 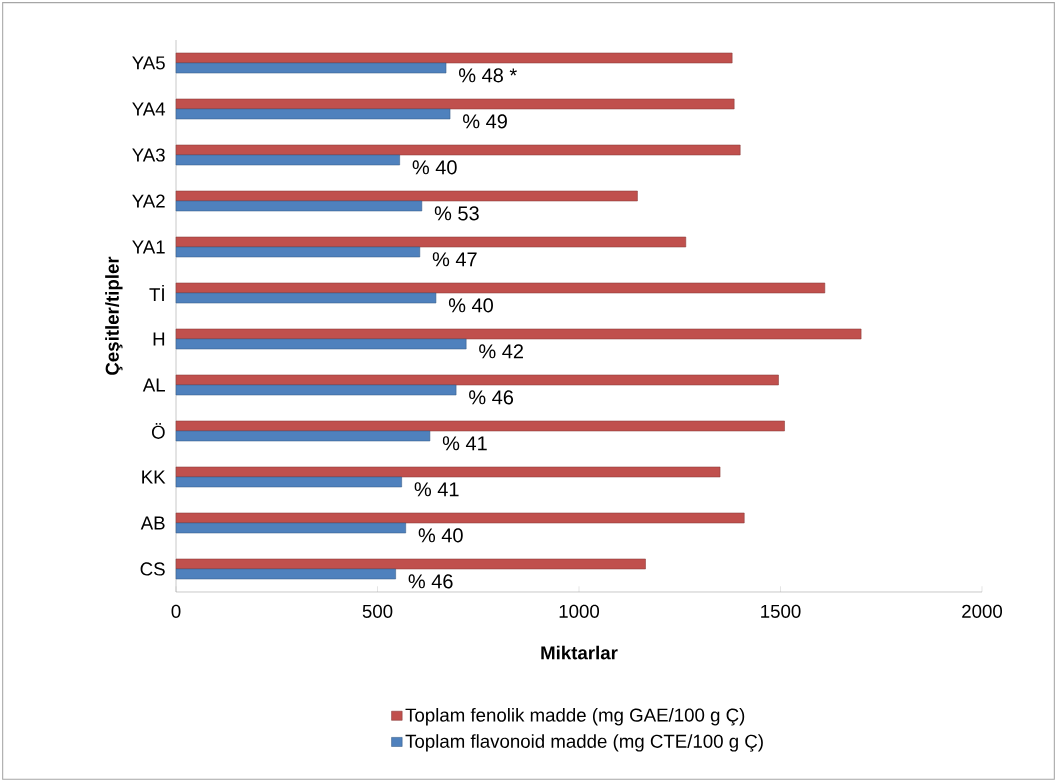 I want to click on y-tick-label: H, so click(x=159, y=339).